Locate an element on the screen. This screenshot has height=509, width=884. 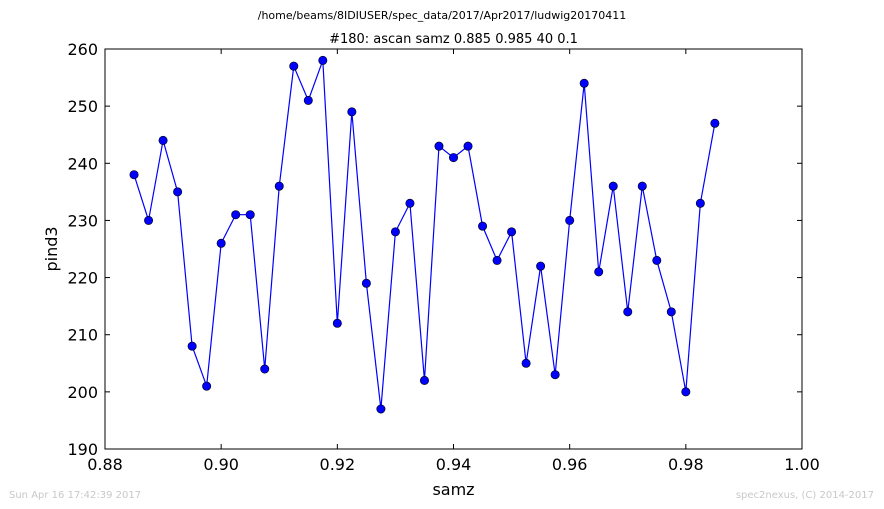
y-axis-label: pind3 is located at coordinates (51, 248).